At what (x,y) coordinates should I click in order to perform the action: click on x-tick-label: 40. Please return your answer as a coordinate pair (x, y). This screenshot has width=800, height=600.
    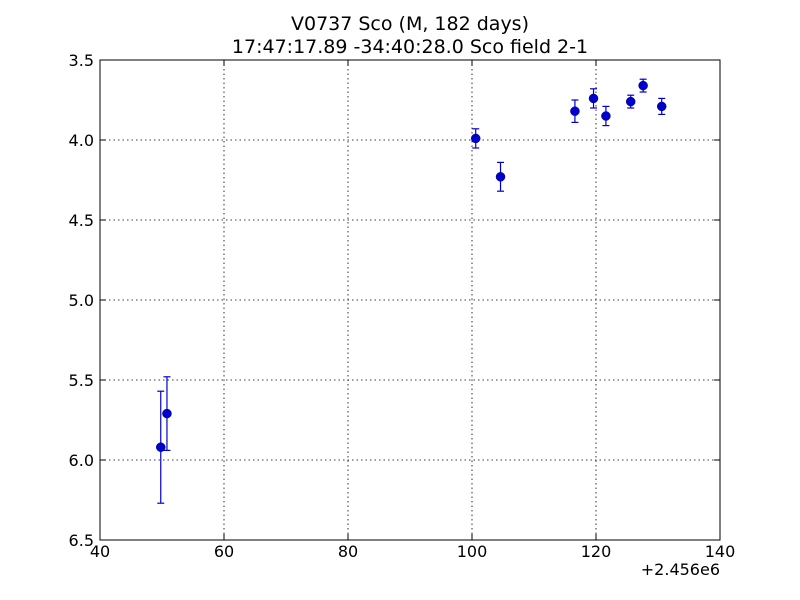
    Looking at the image, I should click on (100, 551).